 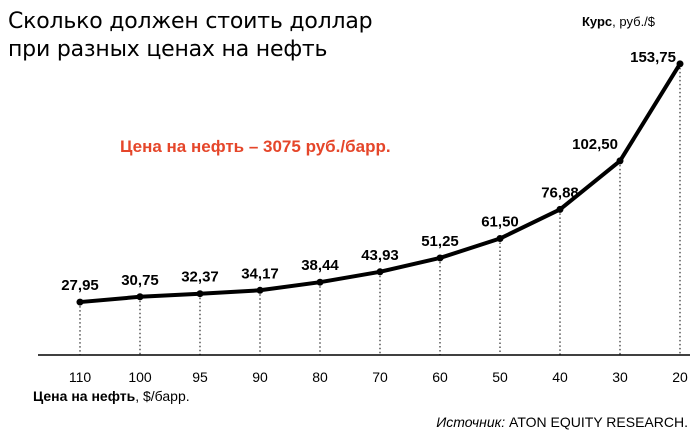 What do you see at coordinates (260, 377) in the screenshot?
I see `x-tick-label: 90` at bounding box center [260, 377].